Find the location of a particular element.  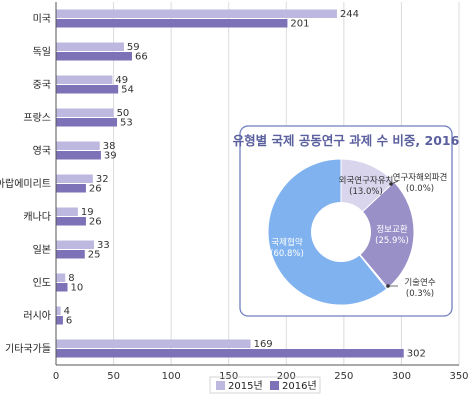

value-label: 8 is located at coordinates (71, 278).